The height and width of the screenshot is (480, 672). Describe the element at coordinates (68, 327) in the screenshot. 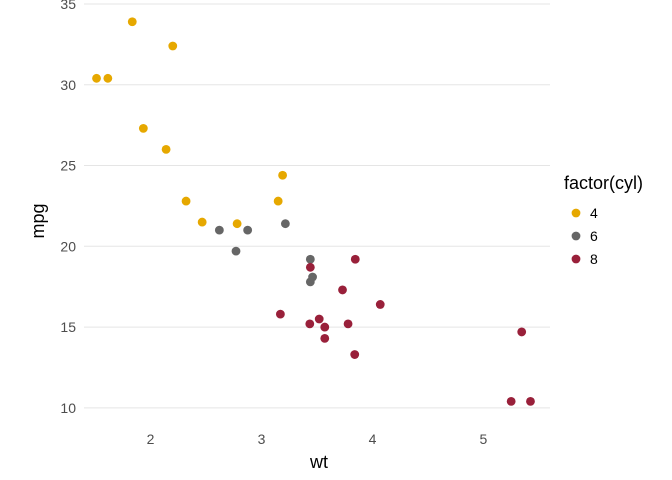

I see `y-tick-label: 15` at that location.